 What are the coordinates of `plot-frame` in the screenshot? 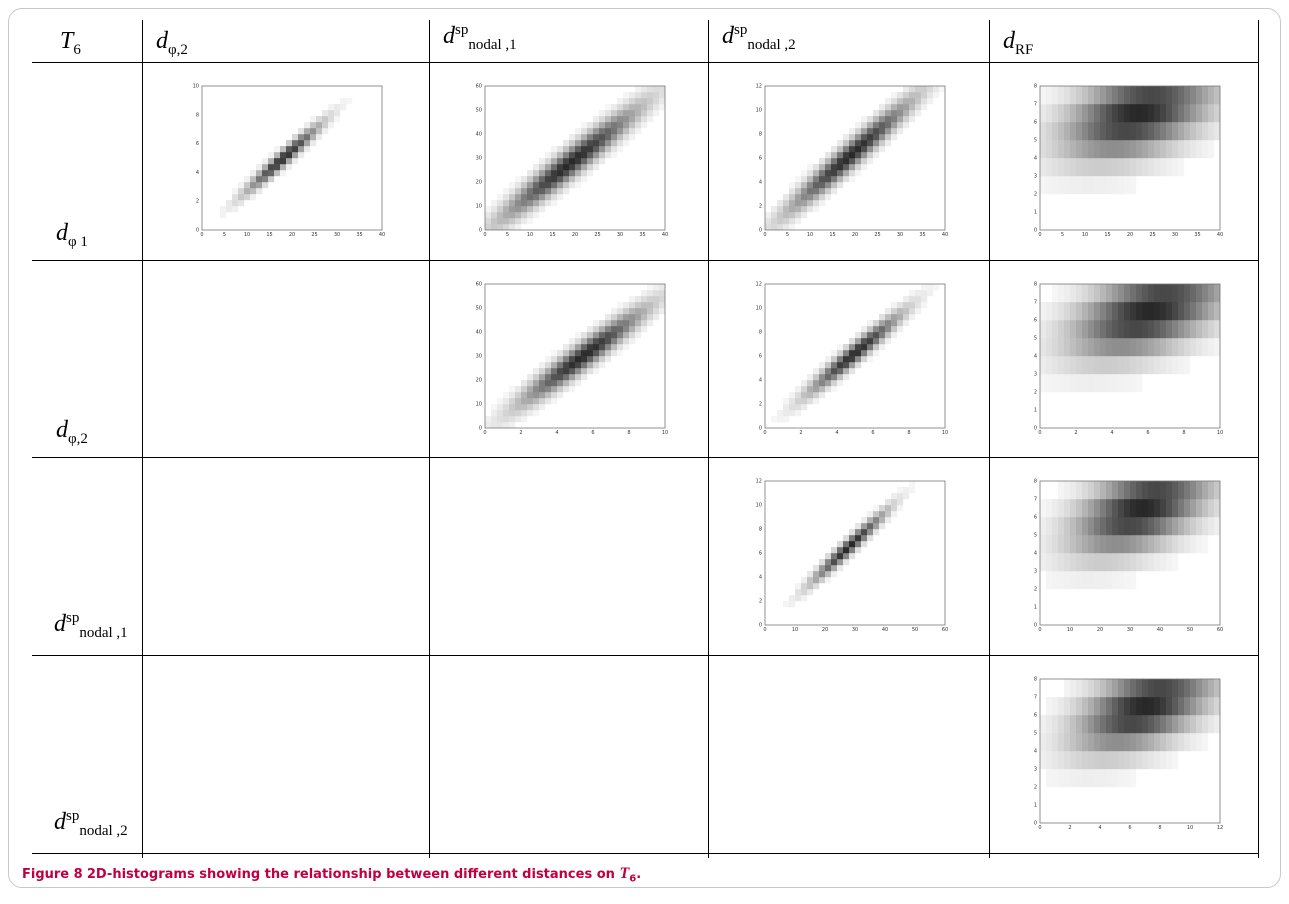 It's located at (292, 158).